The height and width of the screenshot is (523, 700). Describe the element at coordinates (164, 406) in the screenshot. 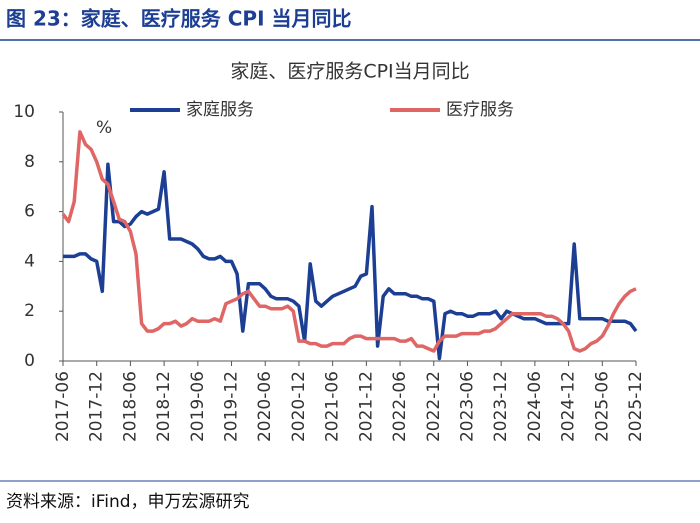

I see `x-tick-label: 2018-12` at that location.